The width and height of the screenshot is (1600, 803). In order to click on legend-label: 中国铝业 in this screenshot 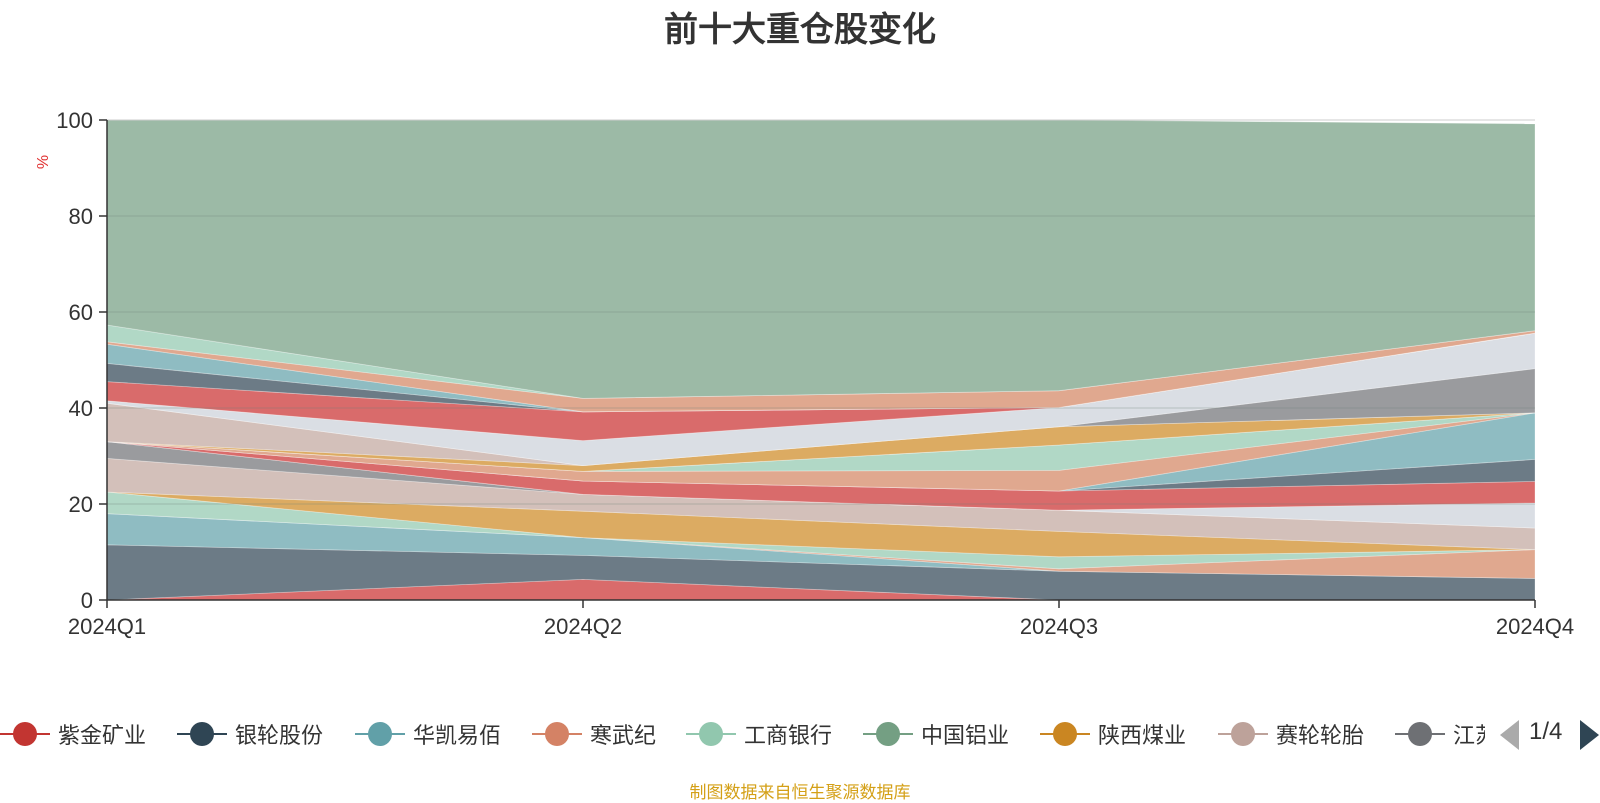, I will do `click(965, 736)`.